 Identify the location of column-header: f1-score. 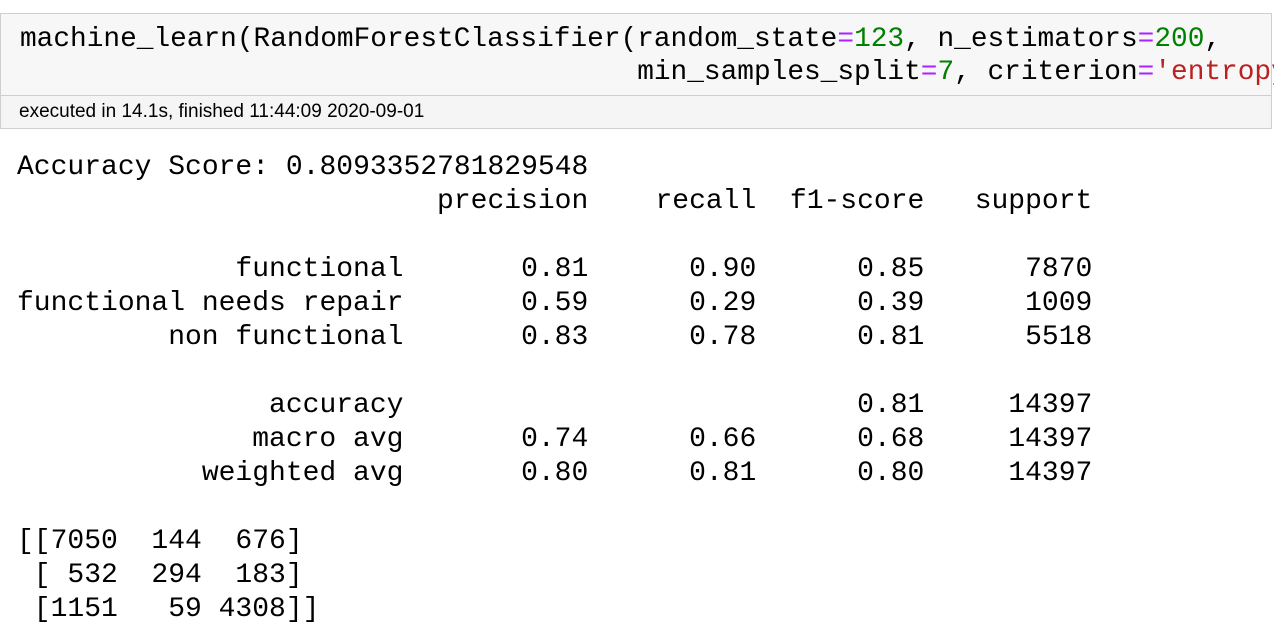
(857, 201).